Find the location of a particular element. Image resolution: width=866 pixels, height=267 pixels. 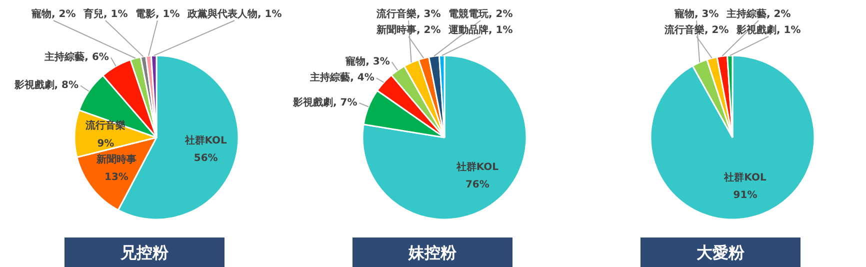

slice-label: 運動品牌, 1% is located at coordinates (480, 30).